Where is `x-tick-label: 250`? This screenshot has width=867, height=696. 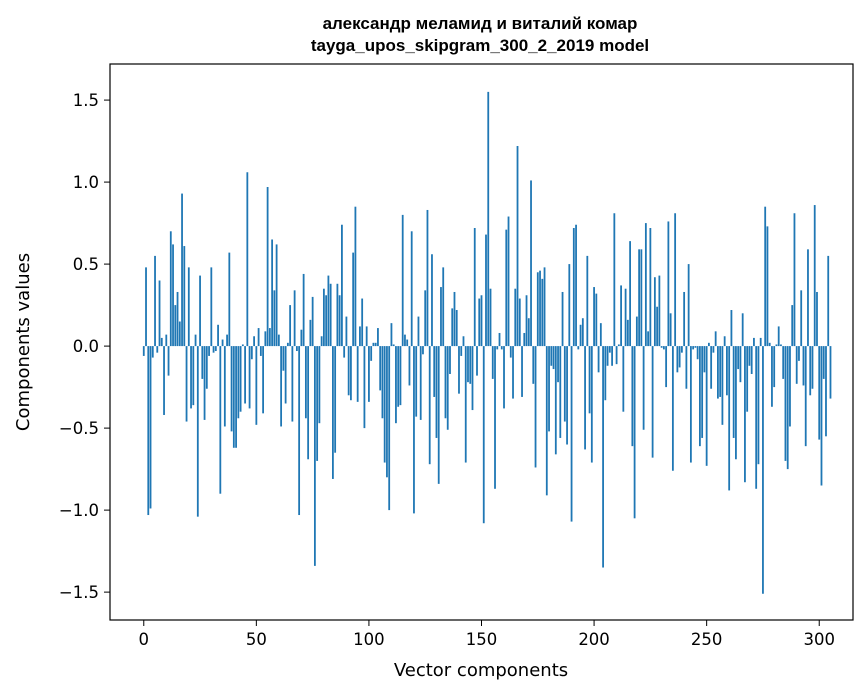
x-tick-label: 250 is located at coordinates (707, 639).